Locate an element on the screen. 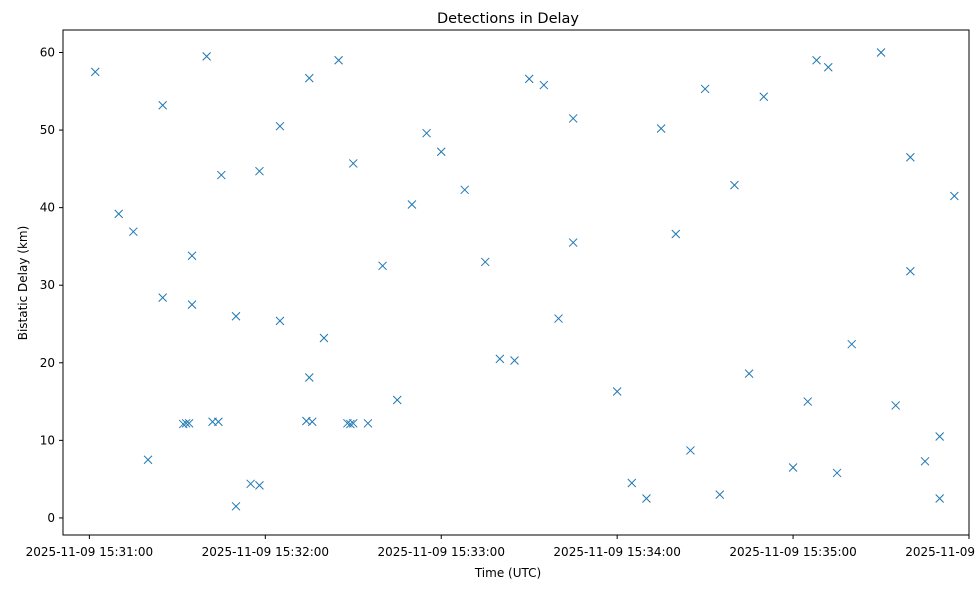 This screenshot has height=590, width=980. y-axis-ticks: 0 10 20 30 40 50 60 is located at coordinates (51, 285).